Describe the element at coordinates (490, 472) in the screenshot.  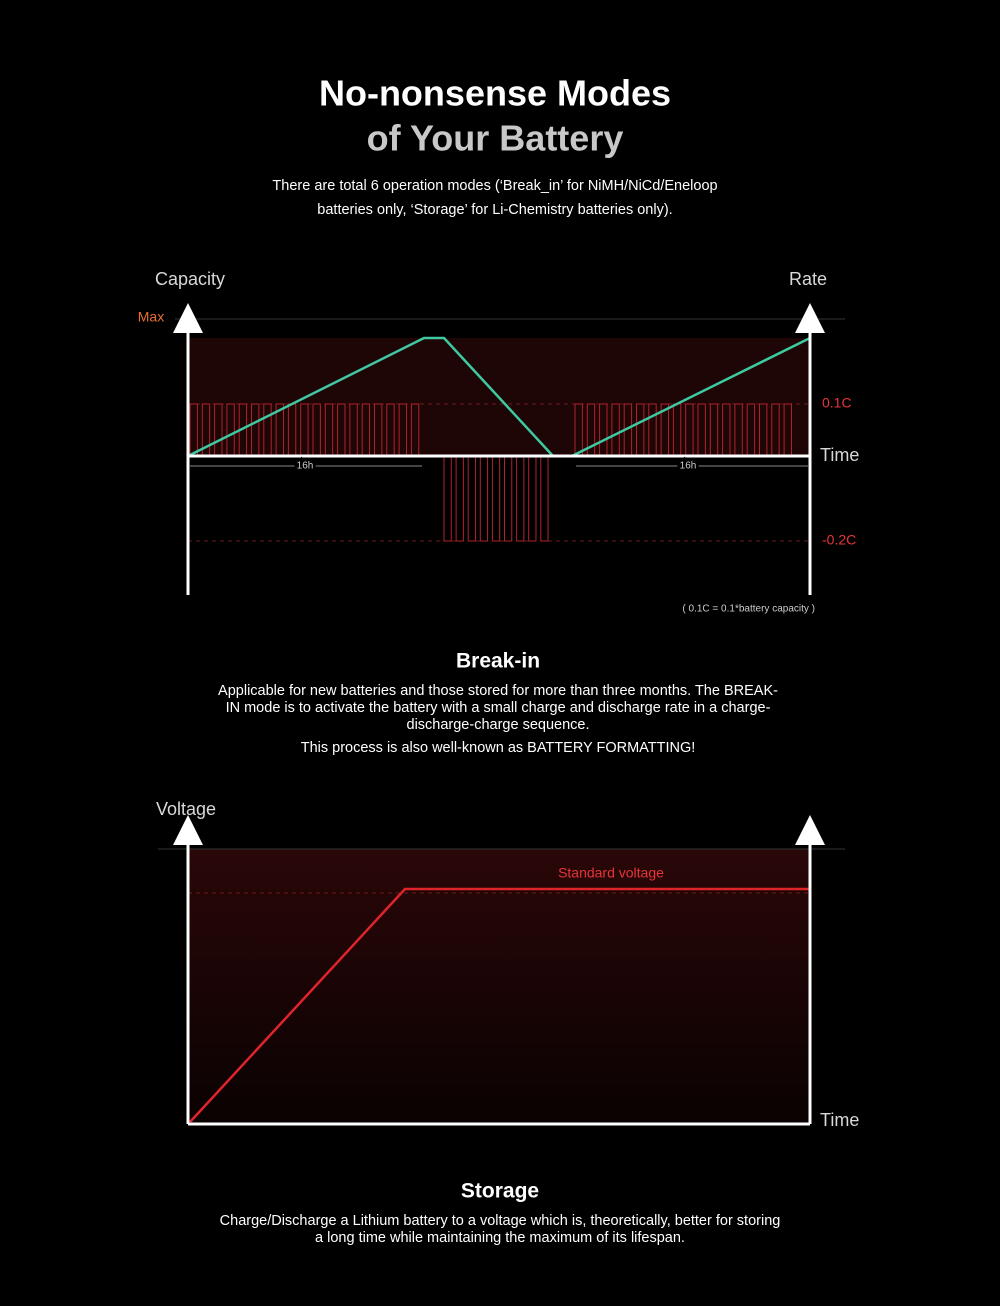
I see `pulse-wave` at that location.